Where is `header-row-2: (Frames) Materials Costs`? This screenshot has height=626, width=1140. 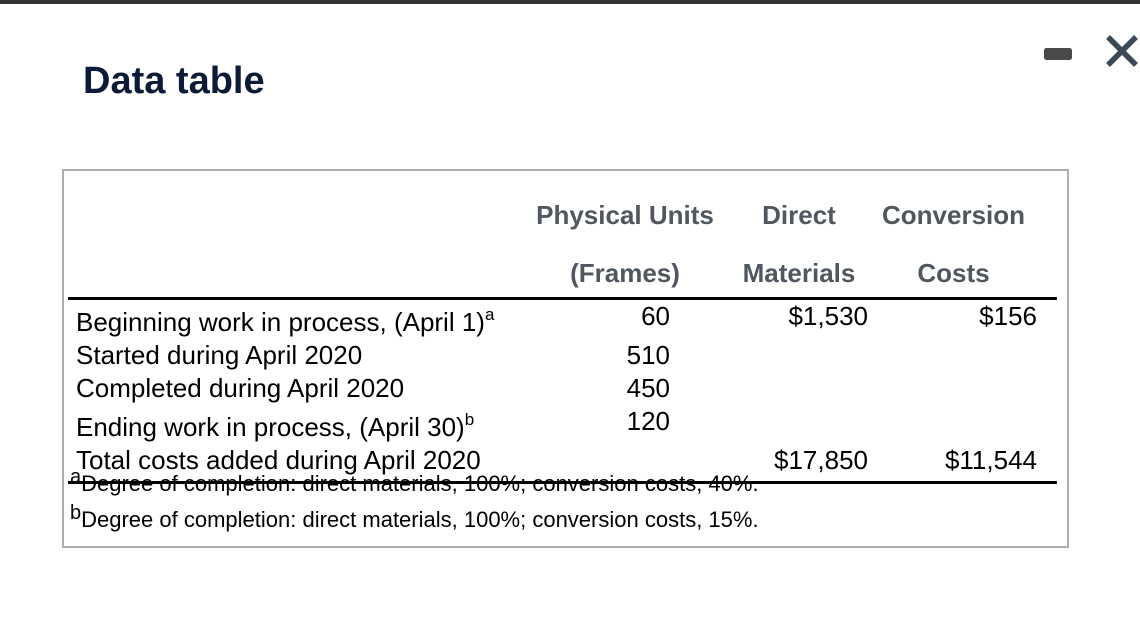 header-row-2: (Frames) Materials Costs is located at coordinates (562, 268).